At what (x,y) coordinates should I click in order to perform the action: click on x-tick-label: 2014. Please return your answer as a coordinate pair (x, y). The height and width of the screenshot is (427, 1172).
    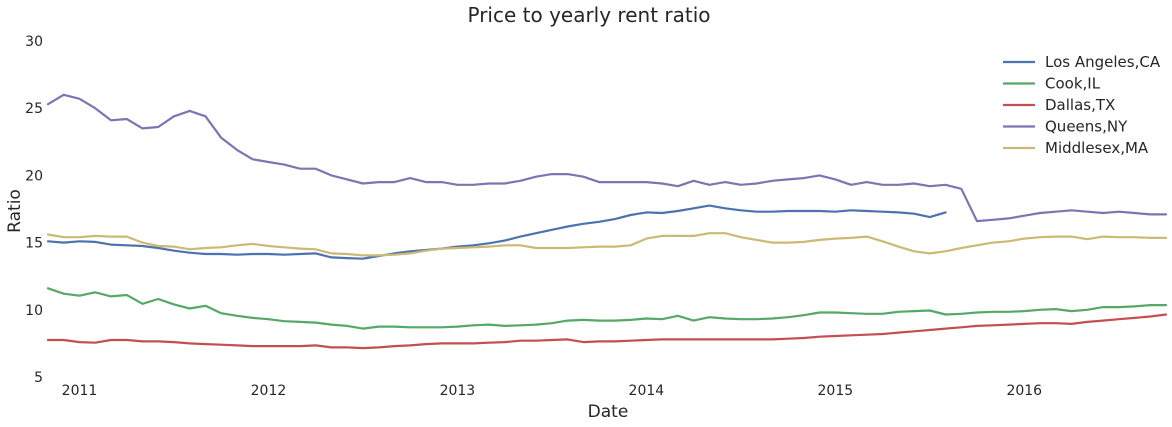
    Looking at the image, I should click on (647, 391).